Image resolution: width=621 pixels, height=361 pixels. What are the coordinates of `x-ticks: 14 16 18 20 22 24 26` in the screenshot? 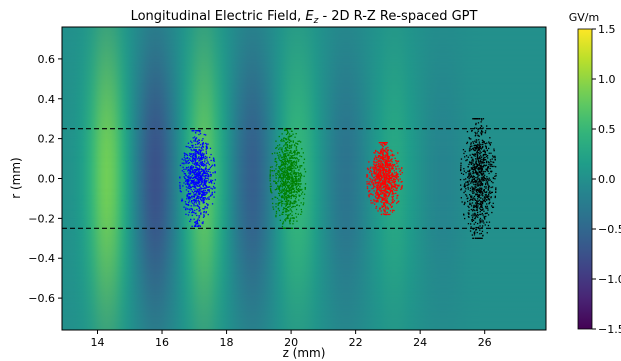 It's located at (291, 339).